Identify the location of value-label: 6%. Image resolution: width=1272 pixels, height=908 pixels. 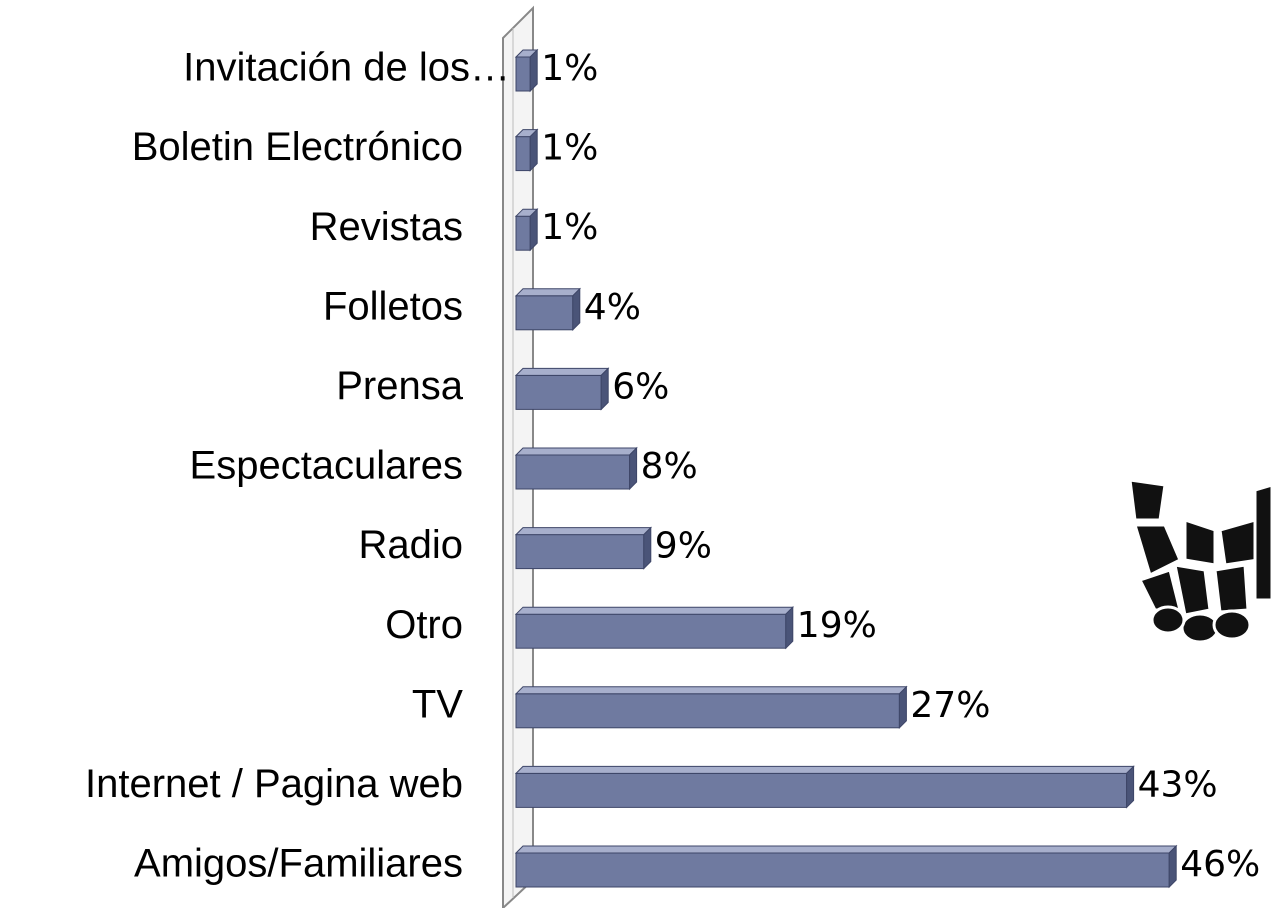
(640, 386).